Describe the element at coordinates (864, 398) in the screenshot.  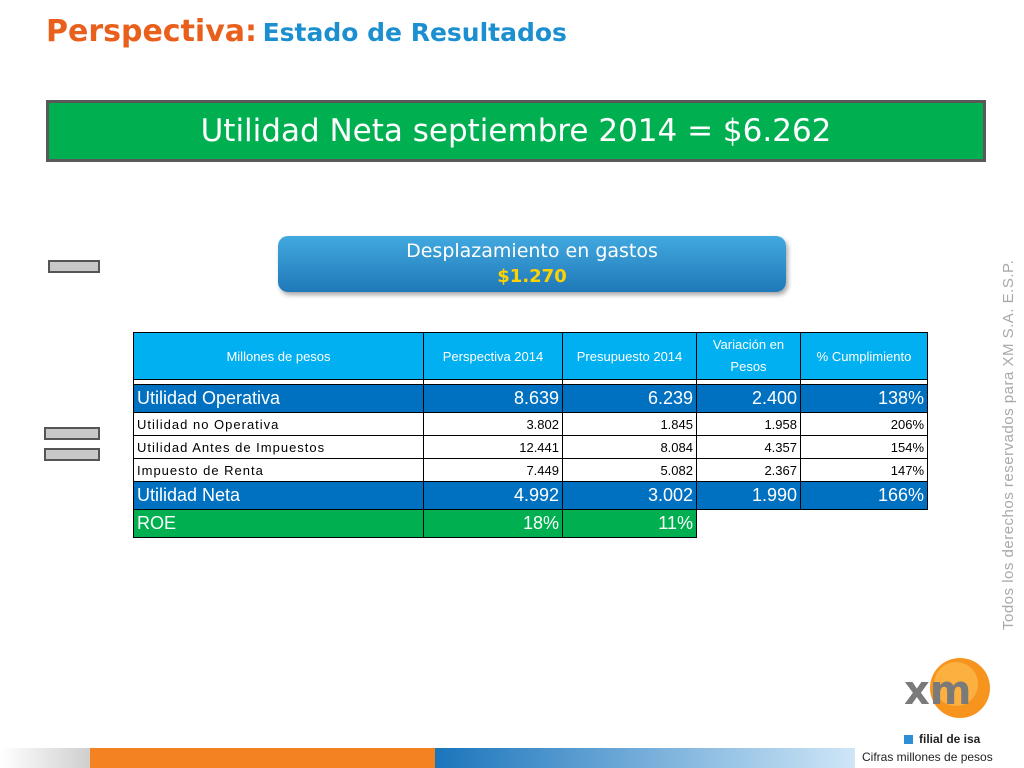
I see `cell-cumplimiento: 138%` at that location.